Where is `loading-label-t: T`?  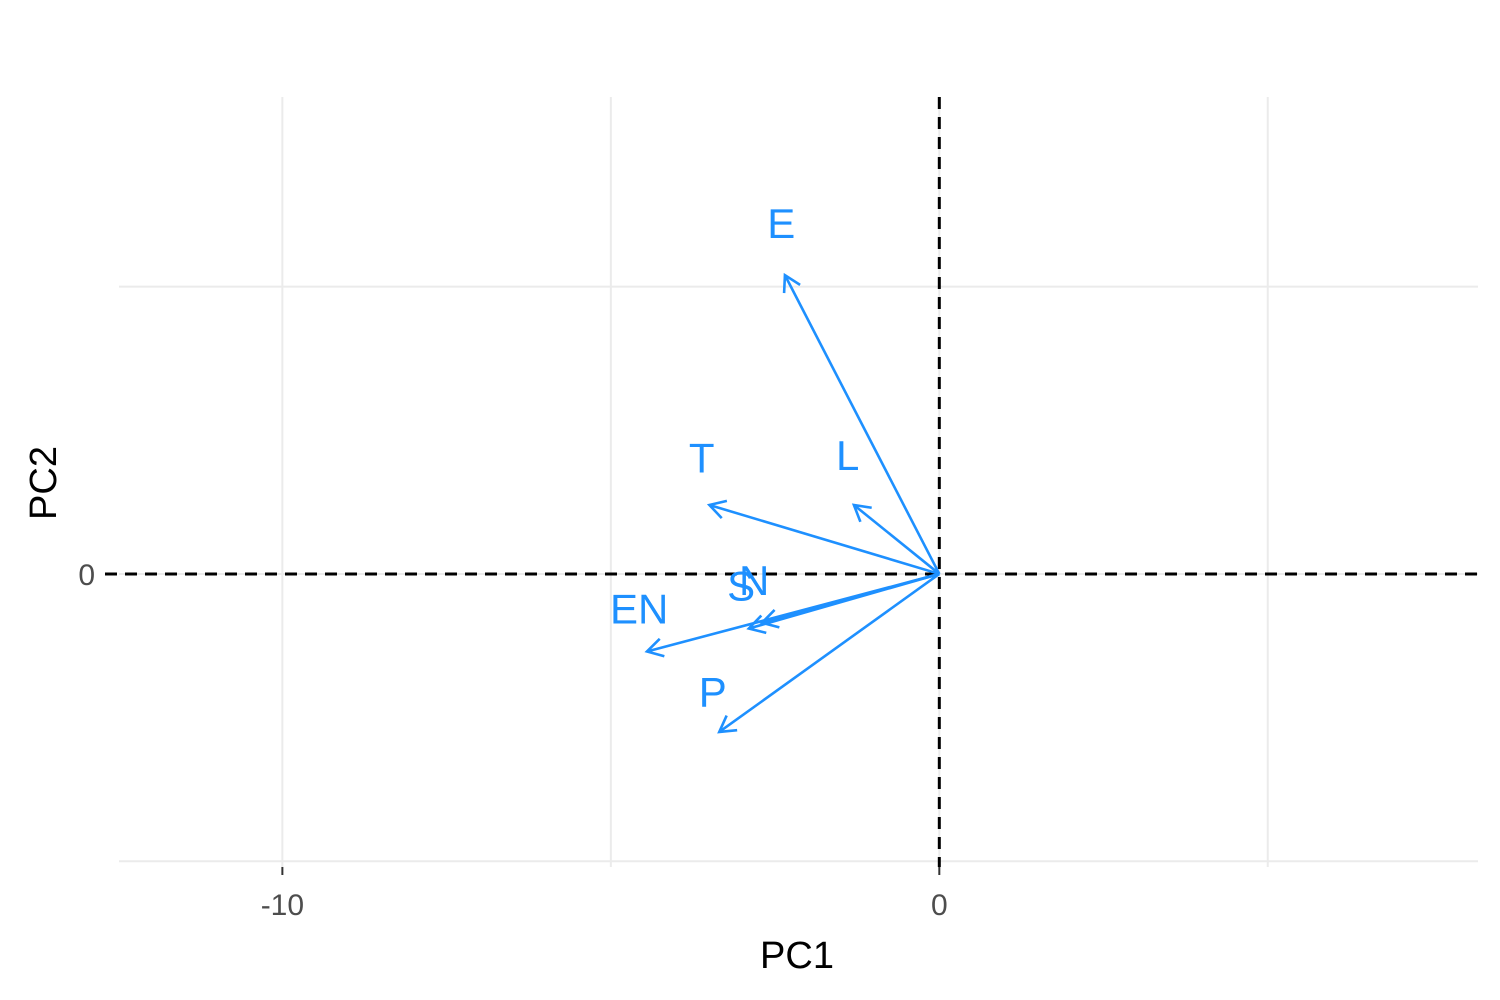
loading-label-t: T is located at coordinates (702, 458).